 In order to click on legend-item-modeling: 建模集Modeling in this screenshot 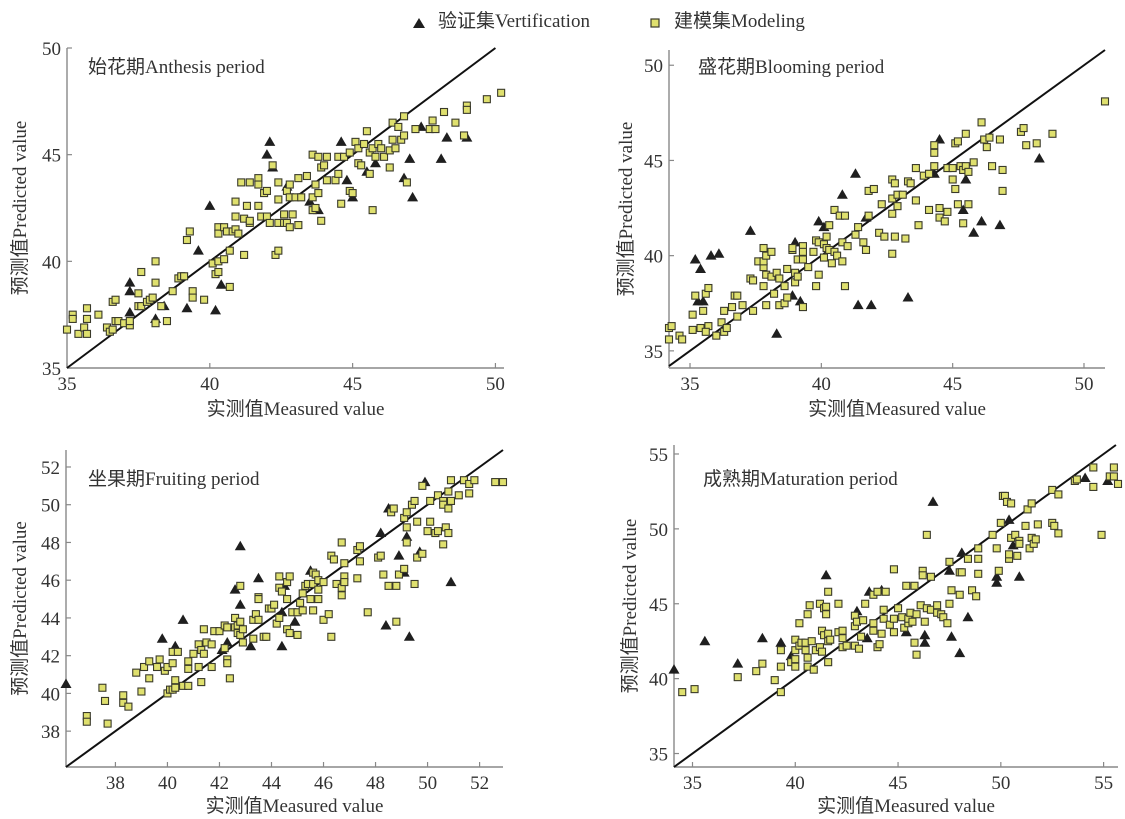, I will do `click(726, 19)`.